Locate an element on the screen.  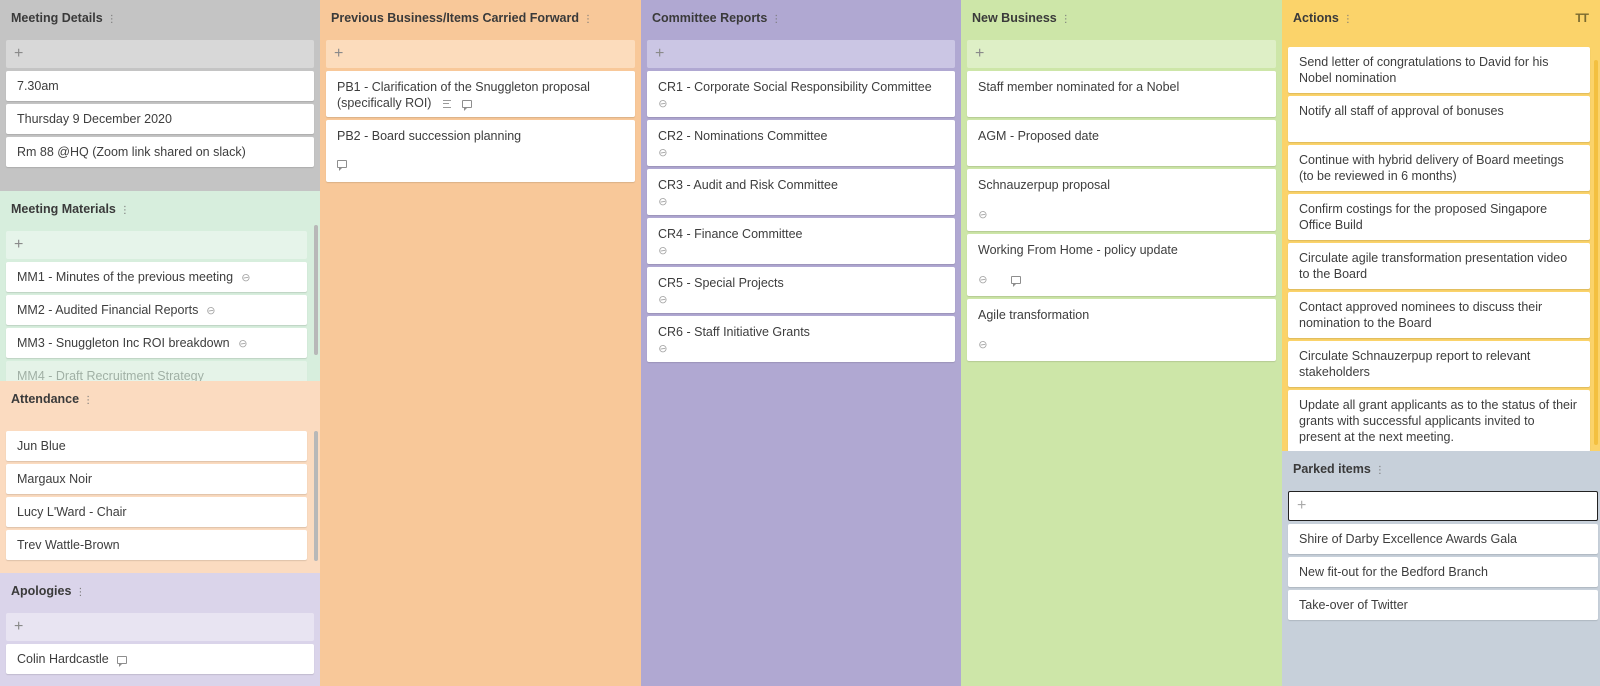
lane-title: Meeting Materials is located at coordinates (63, 209).